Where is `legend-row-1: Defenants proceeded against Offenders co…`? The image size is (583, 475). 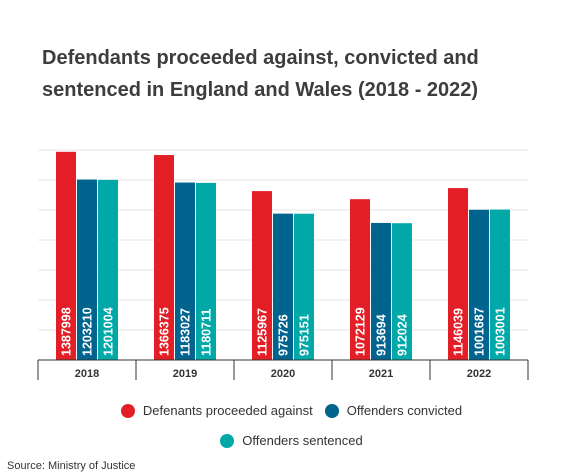
legend-row-1: Defenants proceeded against Offenders co… is located at coordinates (291, 410).